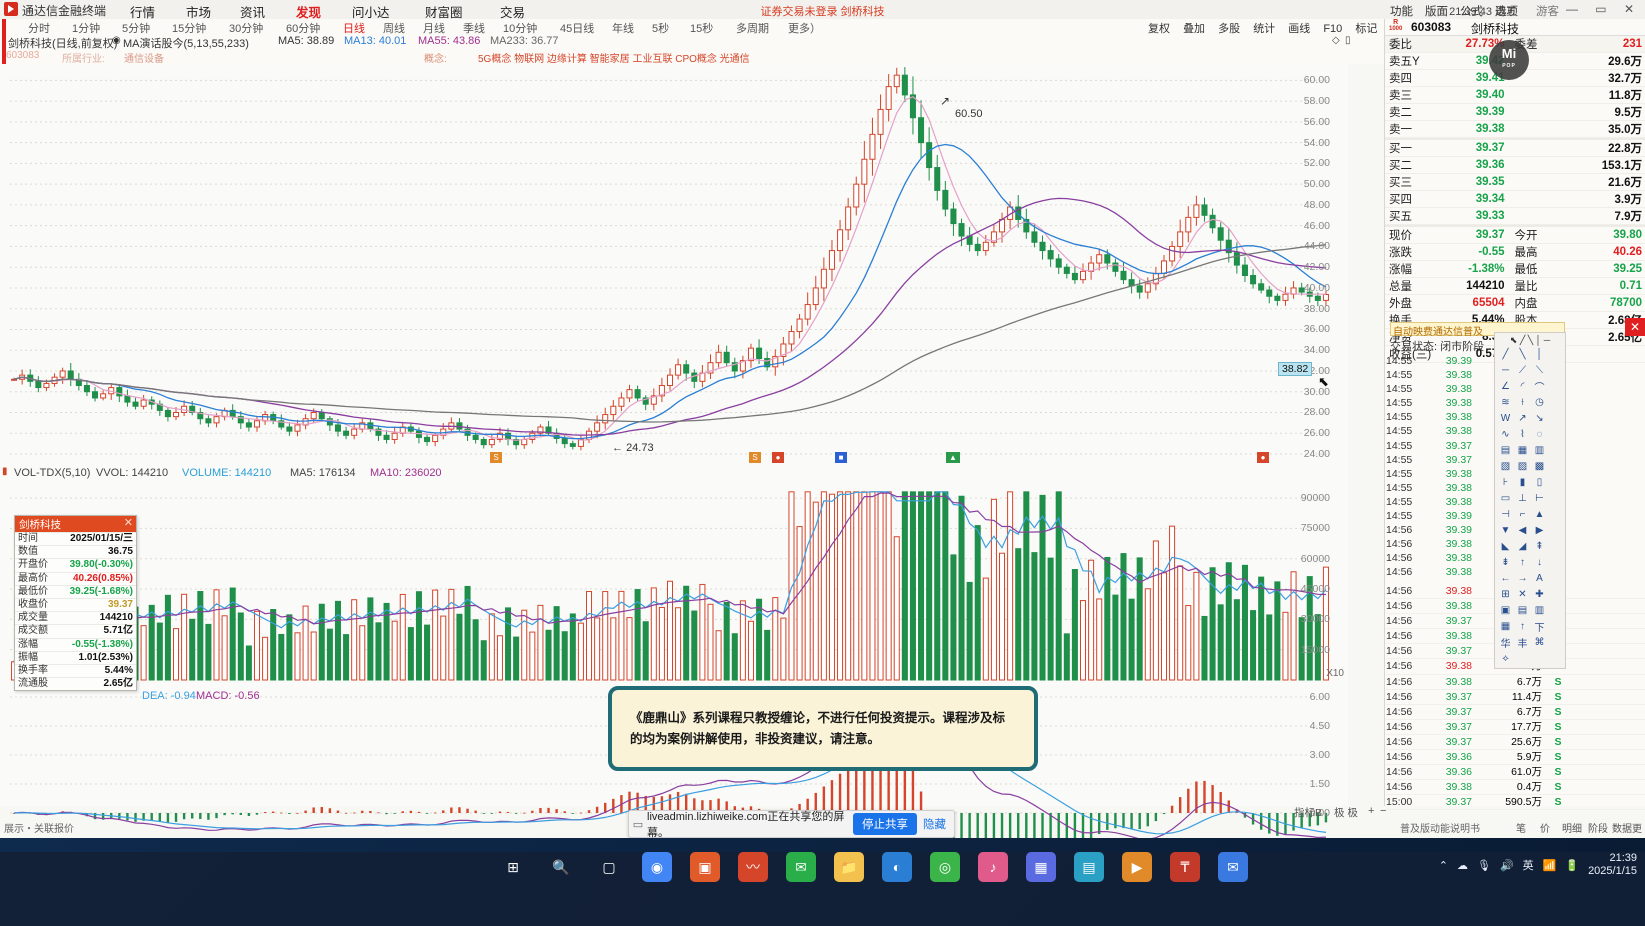 Image resolution: width=1645 pixels, height=926 pixels. I want to click on note-icon: ▦, so click(1041, 867).